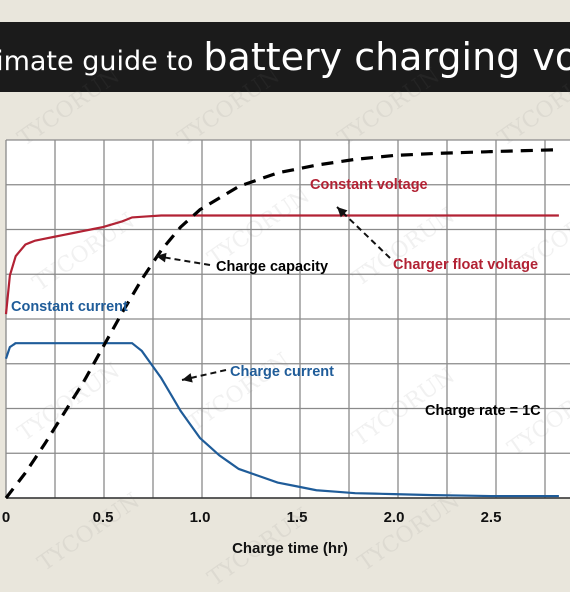 This screenshot has height=592, width=570. I want to click on arrow-charge-capacity-head, so click(161, 257).